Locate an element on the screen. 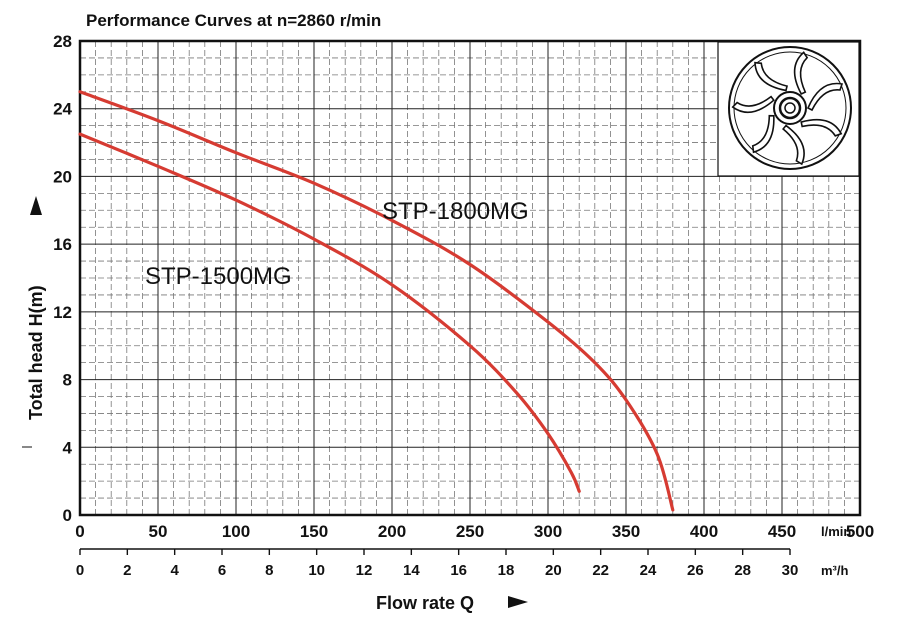  x-tick-label-m3h: 26 is located at coordinates (695, 570).